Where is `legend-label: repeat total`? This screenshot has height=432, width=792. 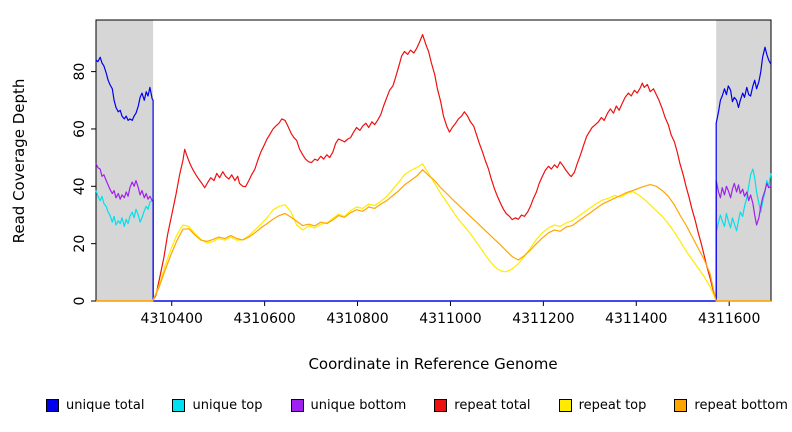
legend-label: repeat total is located at coordinates (492, 405).